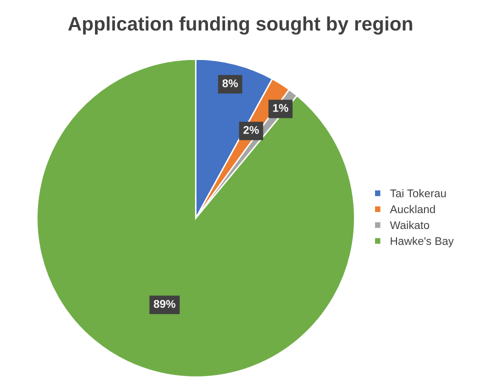 The height and width of the screenshot is (392, 481). Describe the element at coordinates (410, 225) in the screenshot. I see `legend-label: Waikato` at that location.